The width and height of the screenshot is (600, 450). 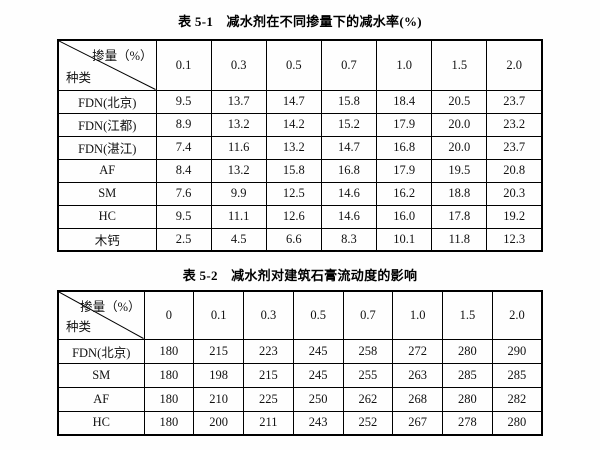 What do you see at coordinates (514, 124) in the screenshot?
I see `value-cell: 23.2` at bounding box center [514, 124].